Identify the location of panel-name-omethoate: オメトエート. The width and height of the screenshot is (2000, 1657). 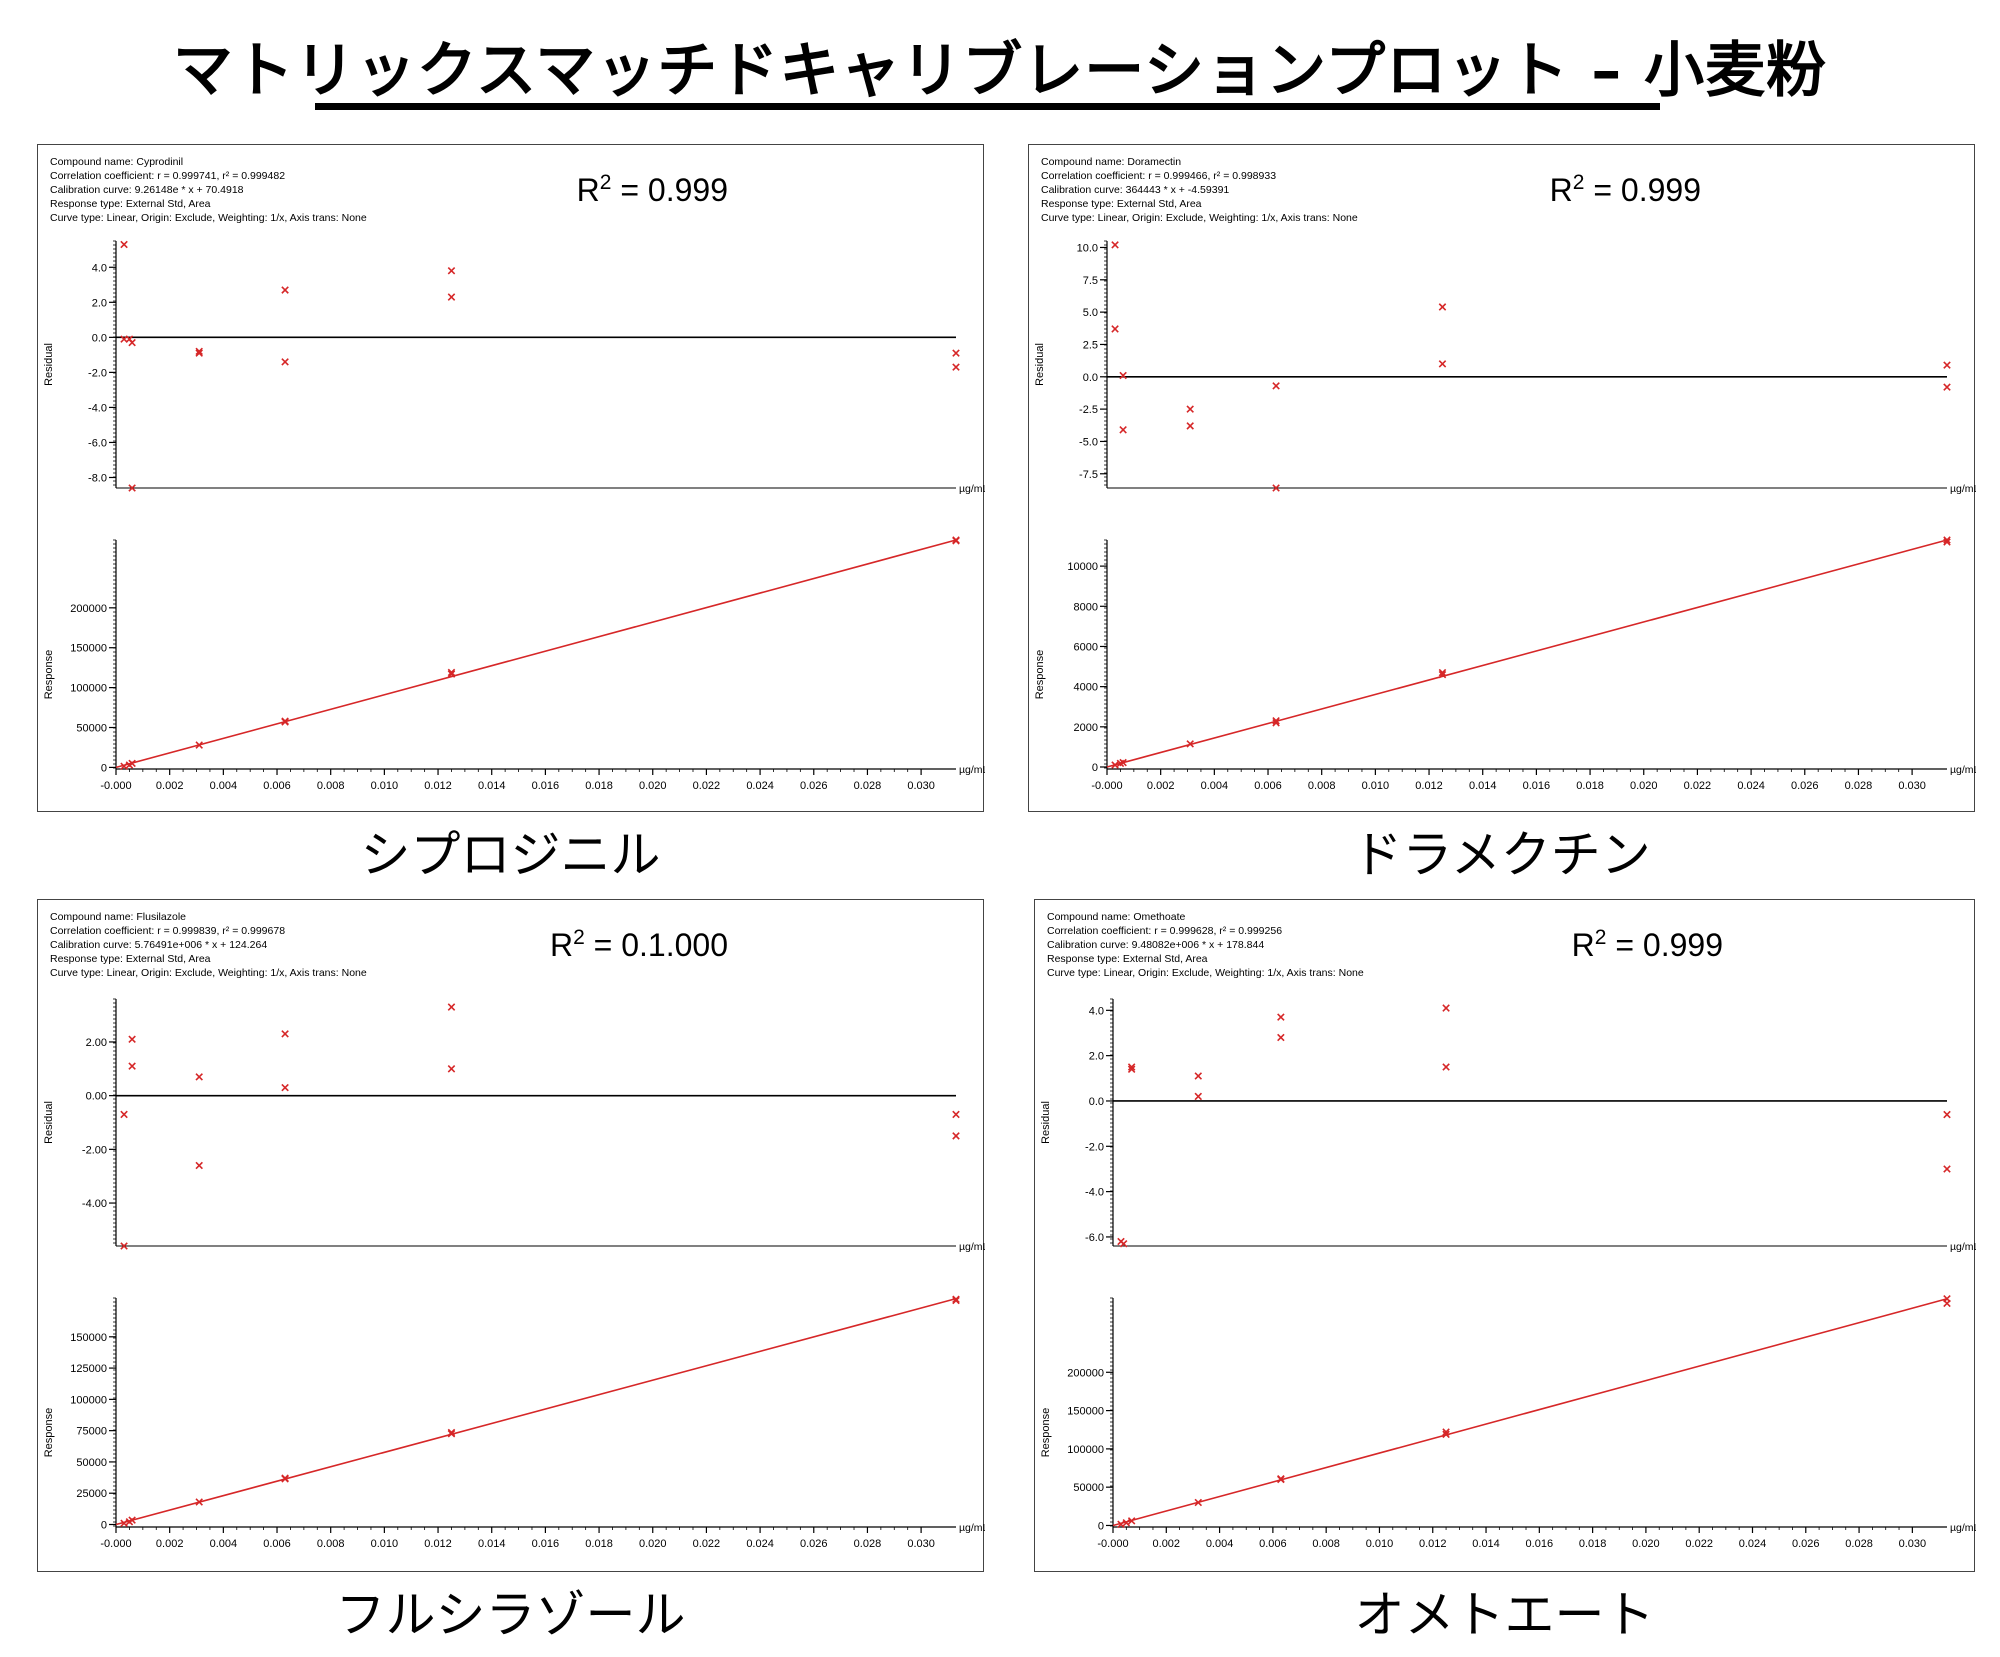
(1504, 1615).